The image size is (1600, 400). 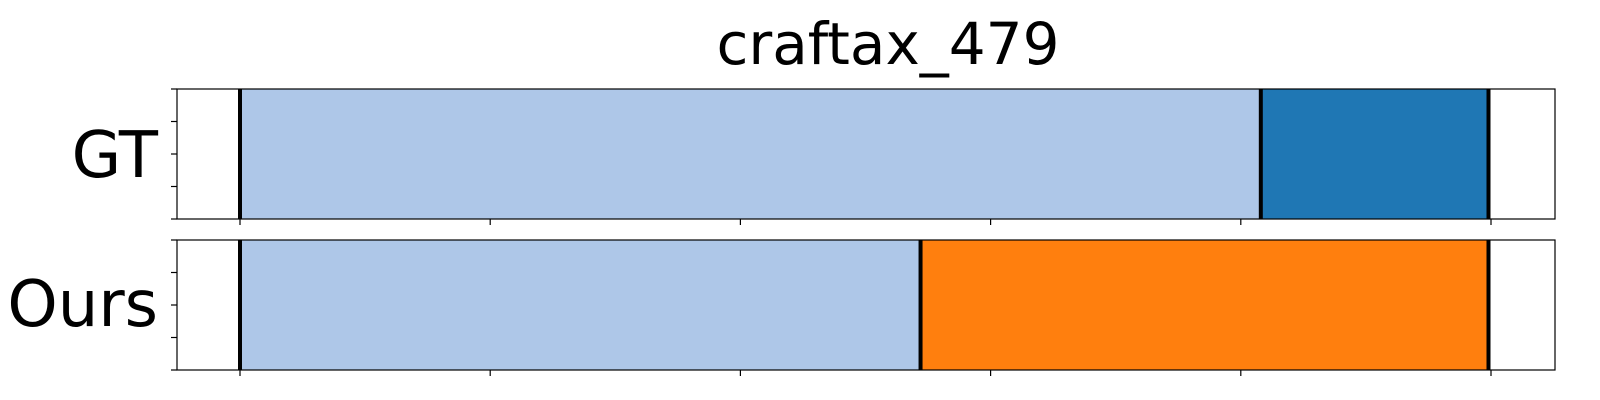 I want to click on row-label-ours: Ours, so click(x=82, y=305).